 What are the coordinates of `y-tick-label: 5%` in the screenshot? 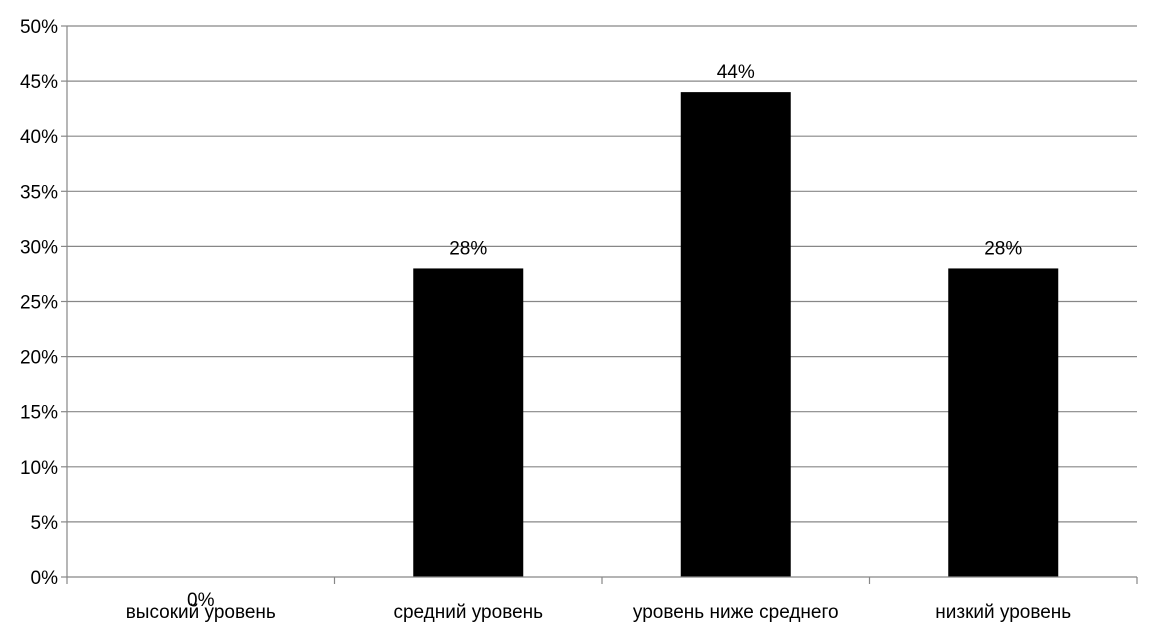 It's located at (45, 523).